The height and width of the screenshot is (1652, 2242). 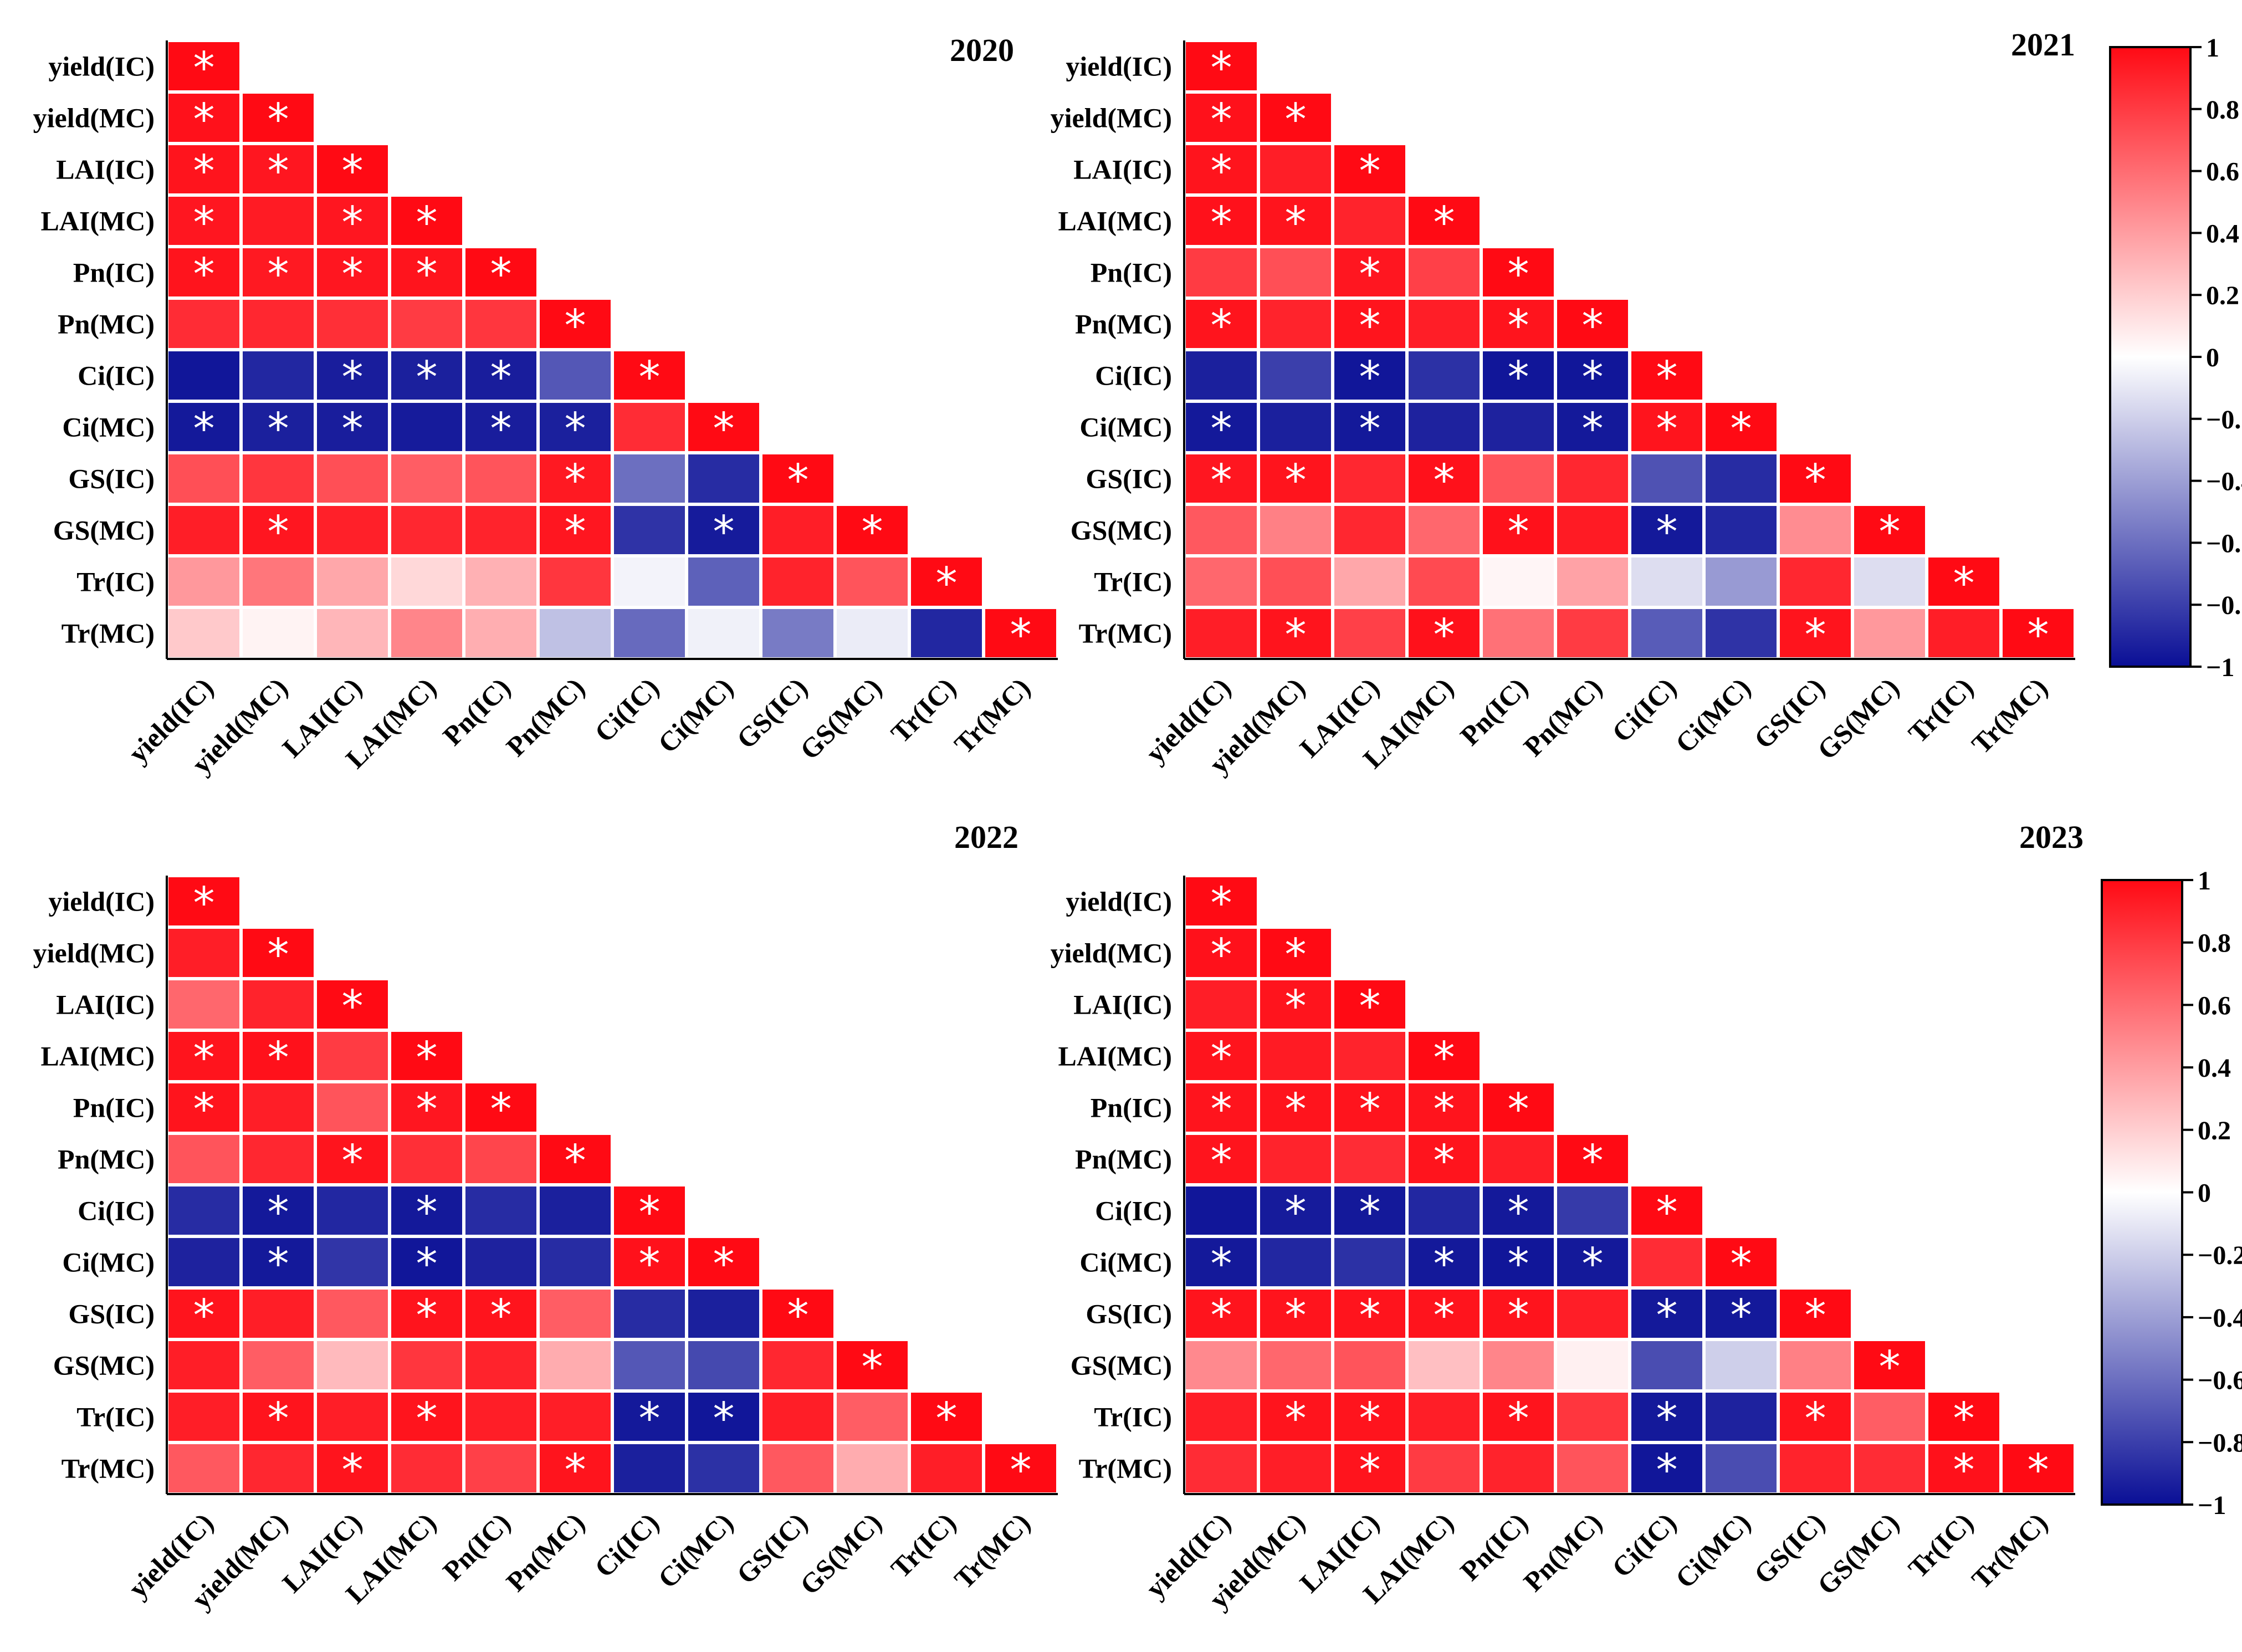 I want to click on colorbar-tick-label: 0.8, so click(x=2222, y=110).